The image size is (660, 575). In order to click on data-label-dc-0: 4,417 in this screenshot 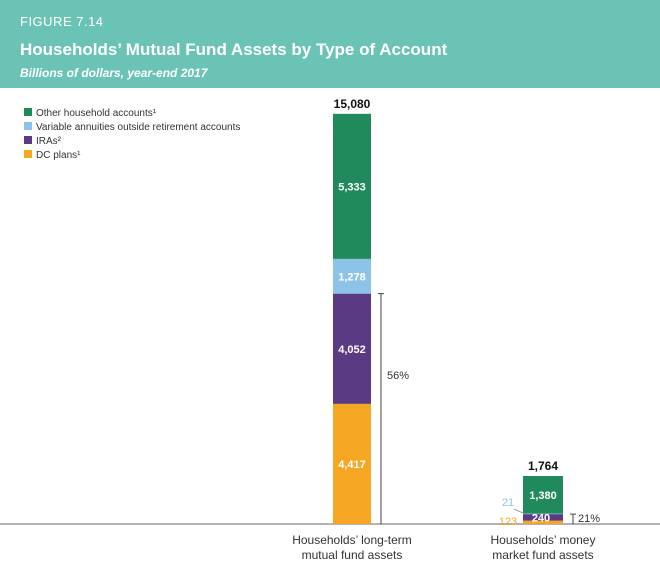, I will do `click(352, 465)`.